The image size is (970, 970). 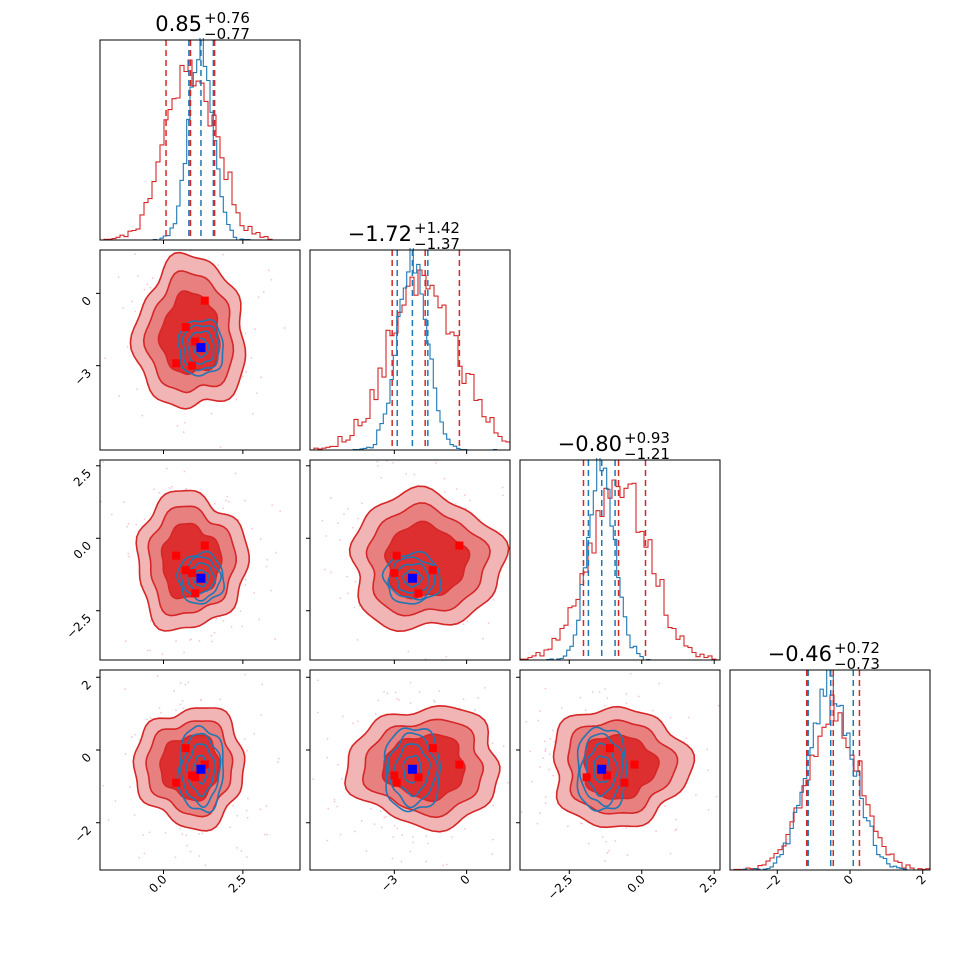 I want to click on title-param-1: −1.72 +1.42−1.37, so click(x=404, y=236).